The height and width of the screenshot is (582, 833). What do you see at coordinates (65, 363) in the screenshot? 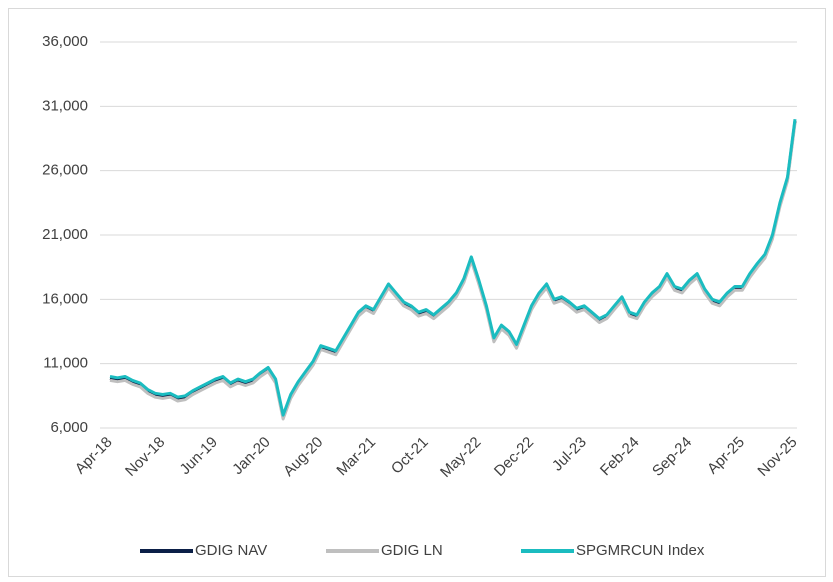
I see `y-tick-label: 11,000` at bounding box center [65, 363].